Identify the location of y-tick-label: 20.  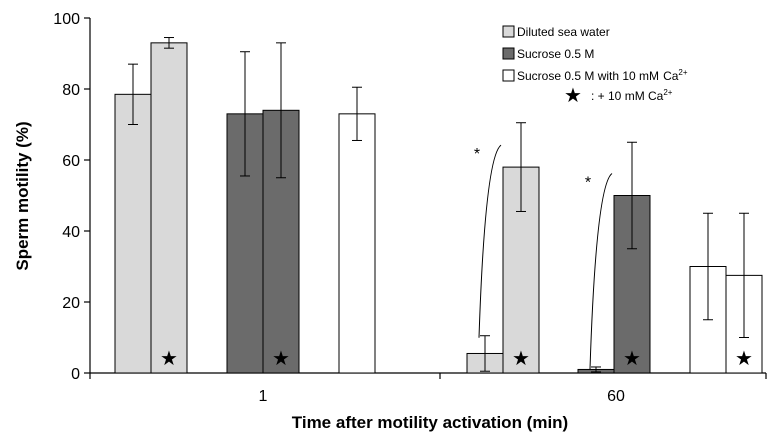
(71, 303).